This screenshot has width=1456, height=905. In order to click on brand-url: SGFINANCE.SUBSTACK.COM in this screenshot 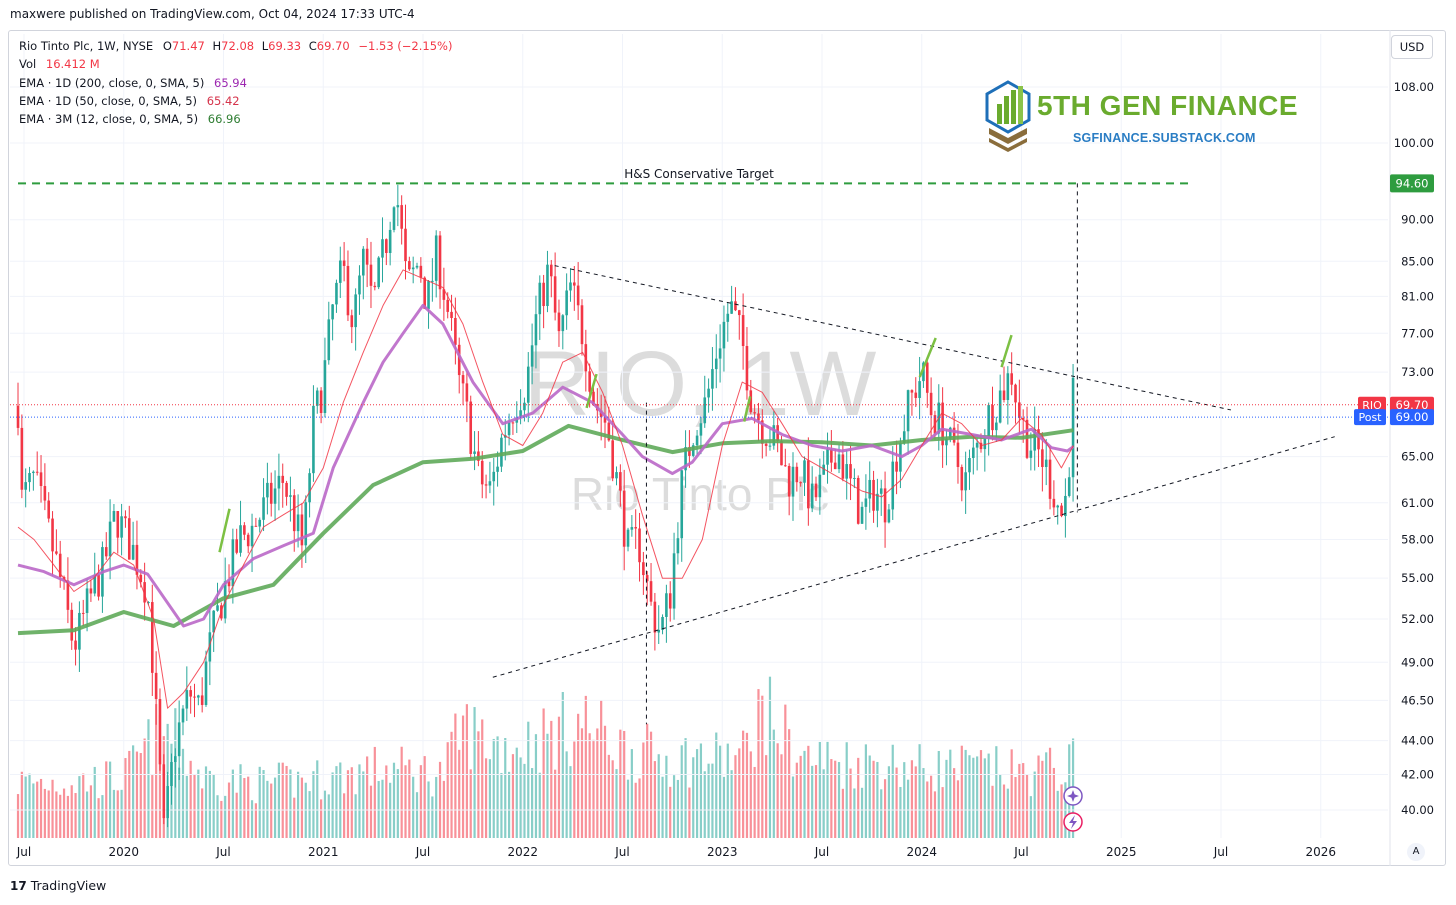, I will do `click(1164, 138)`.